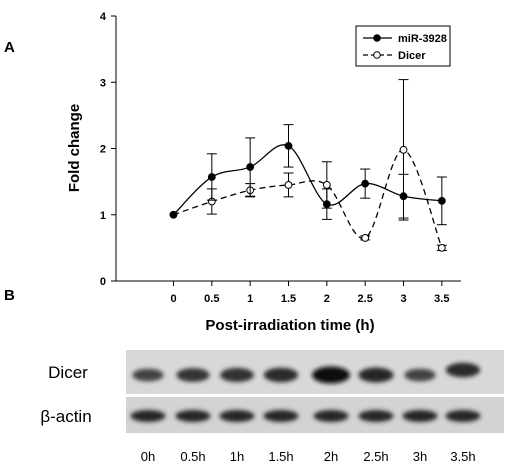  What do you see at coordinates (420, 456) in the screenshot?
I see `lane-label: 3h` at bounding box center [420, 456].